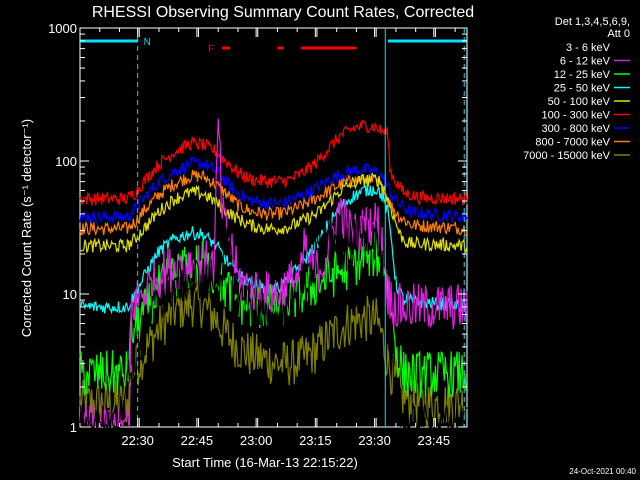 This screenshot has width=640, height=480. Describe the element at coordinates (137, 440) in the screenshot. I see `x-tick-label: 22:30` at that location.